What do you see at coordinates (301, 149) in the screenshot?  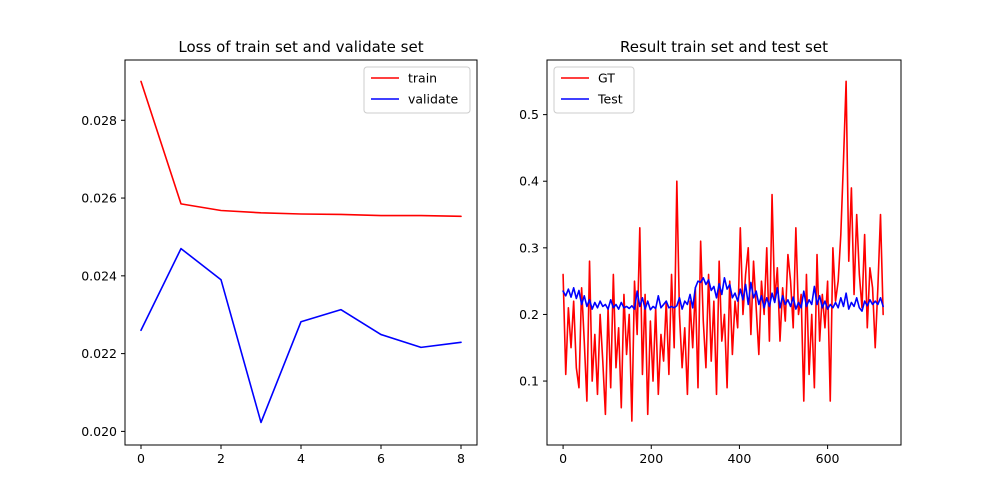 I see `left-series-train-line` at bounding box center [301, 149].